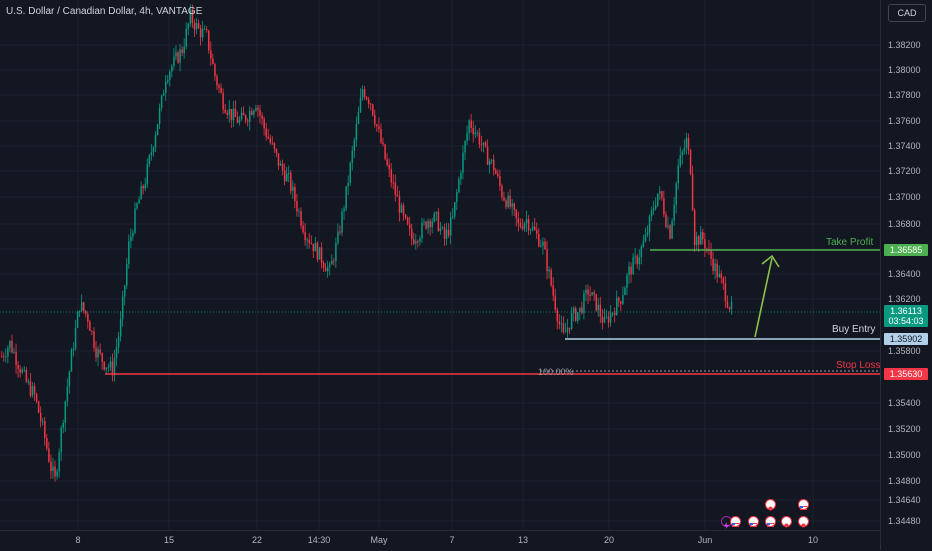 This screenshot has width=932, height=551. Describe the element at coordinates (767, 296) in the screenshot. I see `projection-arrow` at that location.